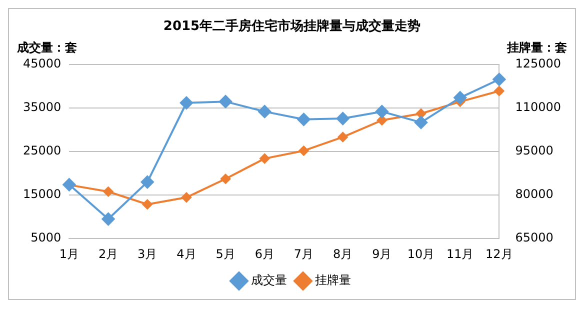 The image size is (584, 310). What do you see at coordinates (343, 253) in the screenshot?
I see `x-tick-label: 8月` at bounding box center [343, 253].